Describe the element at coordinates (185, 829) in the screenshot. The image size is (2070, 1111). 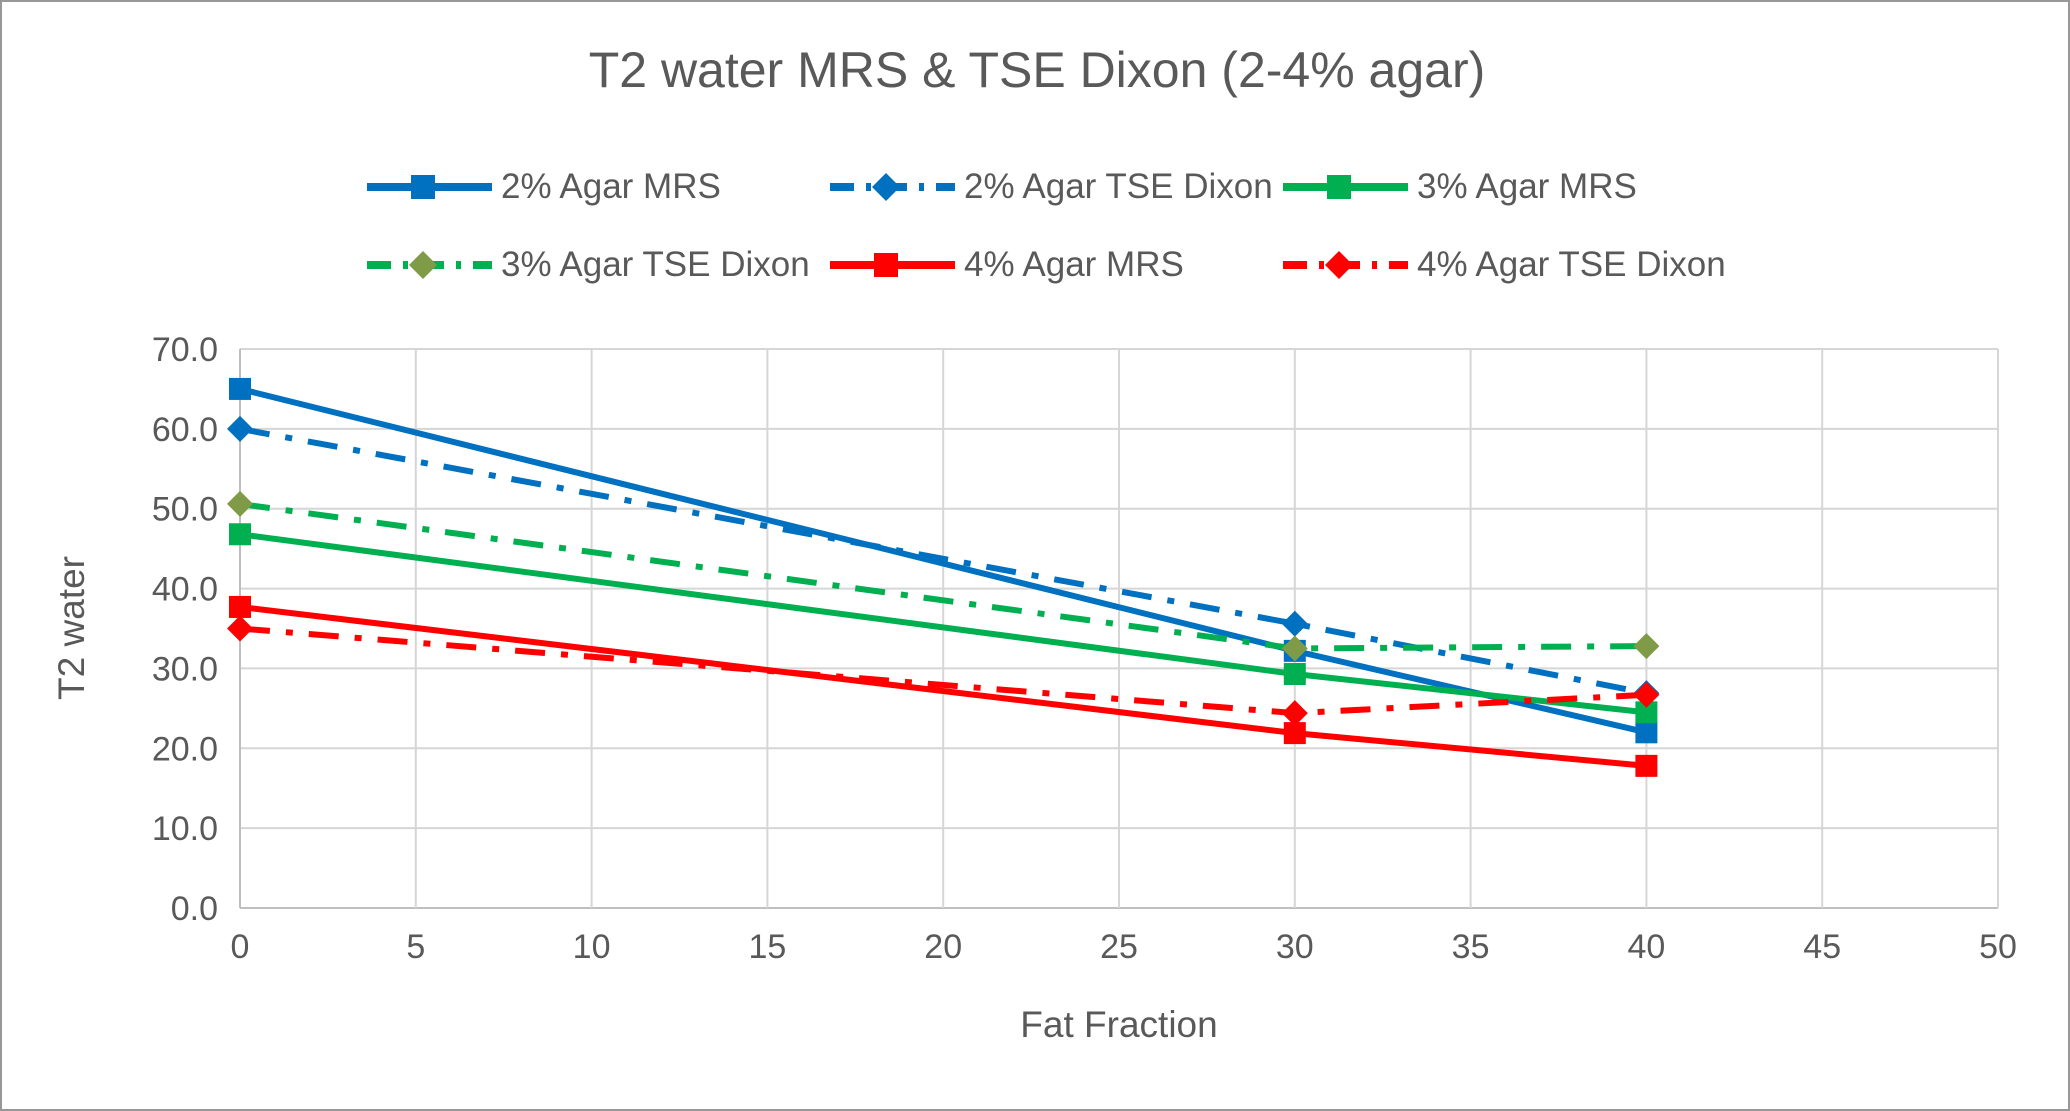
I see `y-tick-label: 10.0` at that location.